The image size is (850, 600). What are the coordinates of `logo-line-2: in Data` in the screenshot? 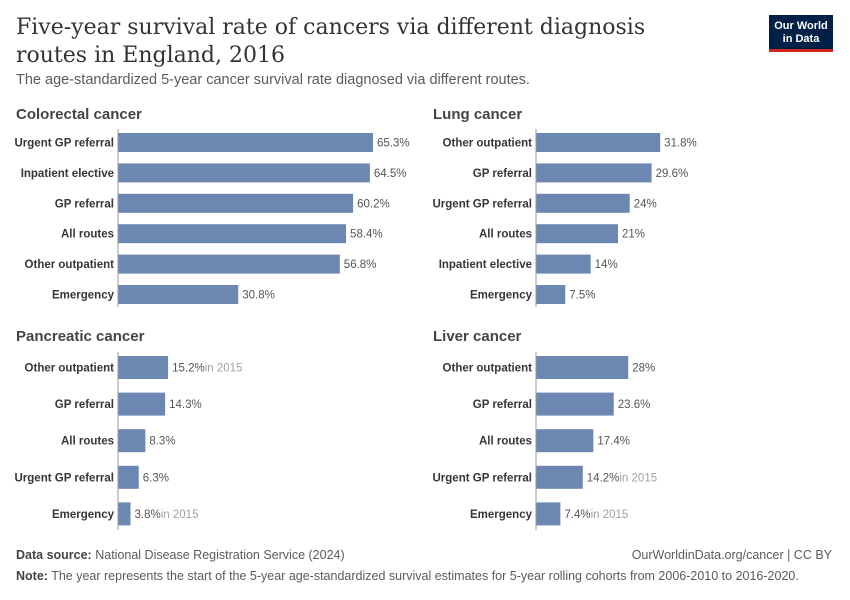 It's located at (801, 39).